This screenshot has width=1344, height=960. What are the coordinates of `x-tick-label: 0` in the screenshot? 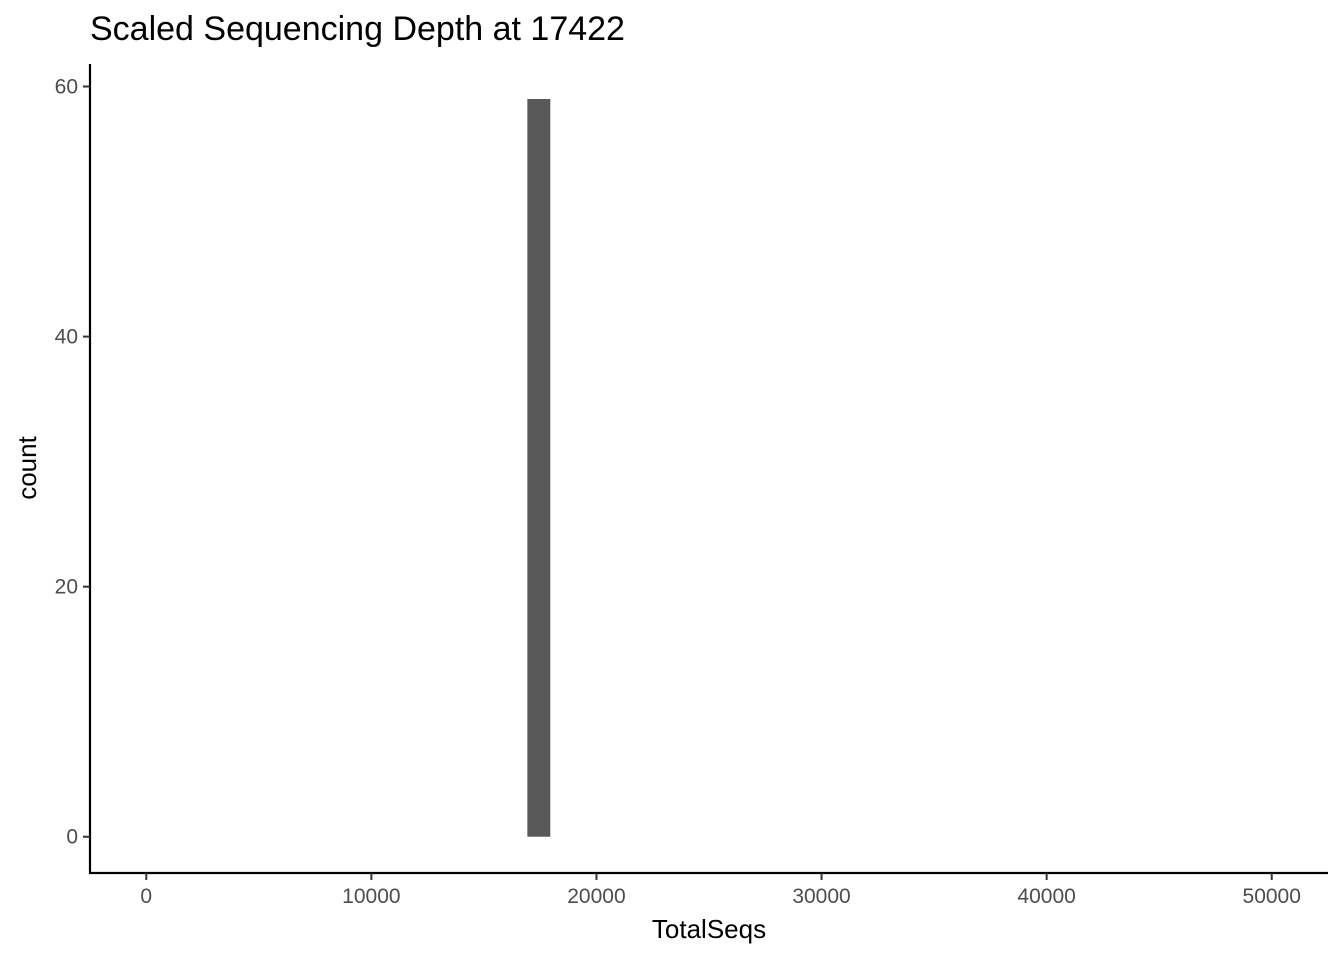 It's located at (146, 896).